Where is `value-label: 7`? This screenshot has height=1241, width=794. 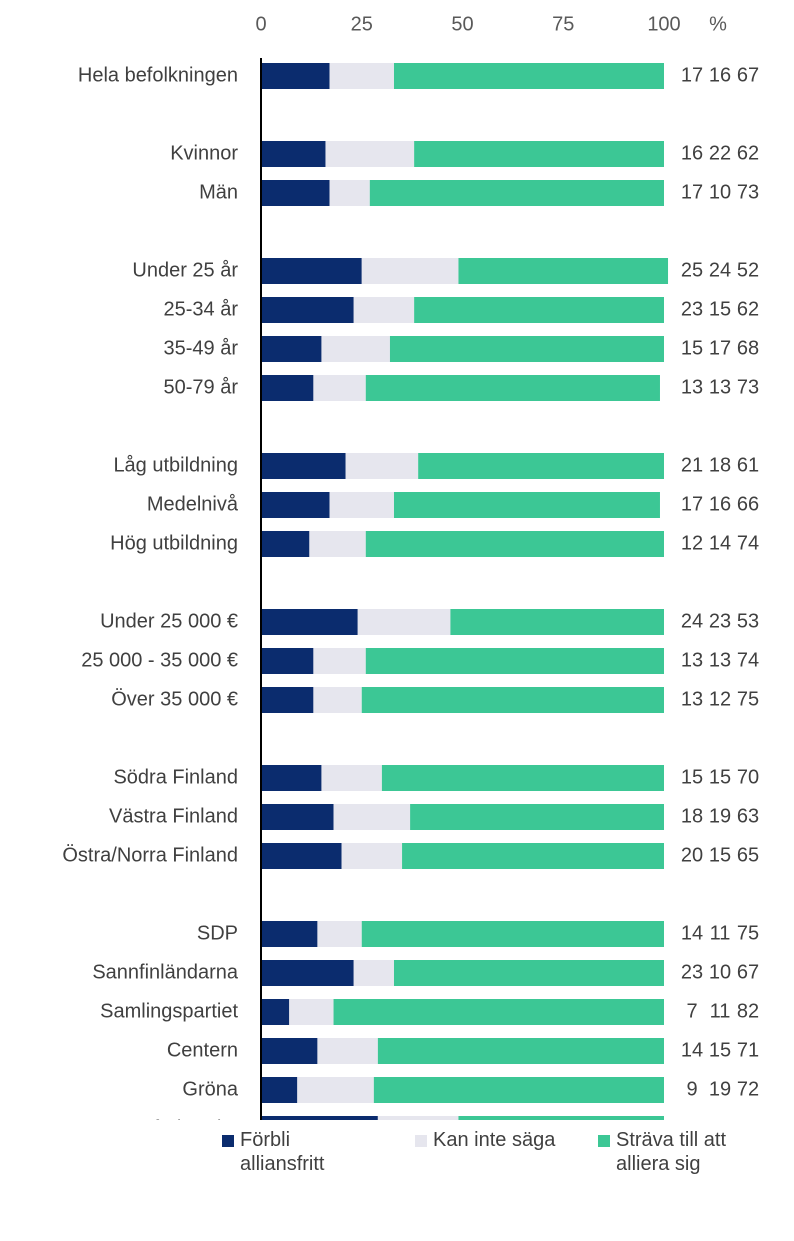 value-label: 7 is located at coordinates (691, 1011).